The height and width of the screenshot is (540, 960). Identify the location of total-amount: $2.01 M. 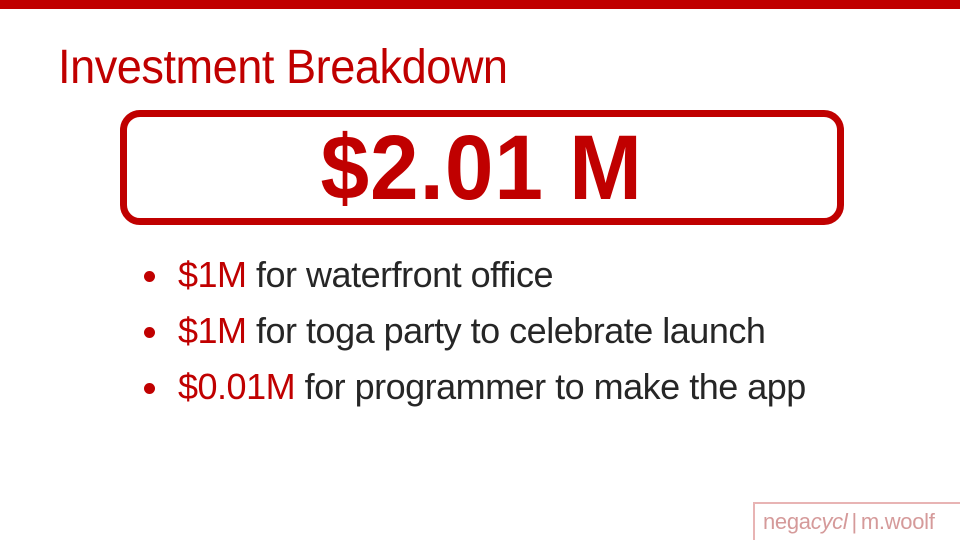
(482, 167).